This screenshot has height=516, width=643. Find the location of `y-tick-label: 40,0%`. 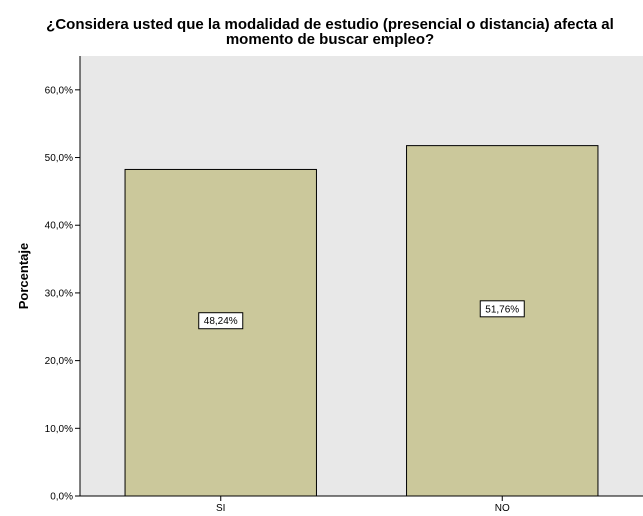

y-tick-label: 40,0% is located at coordinates (59, 226).